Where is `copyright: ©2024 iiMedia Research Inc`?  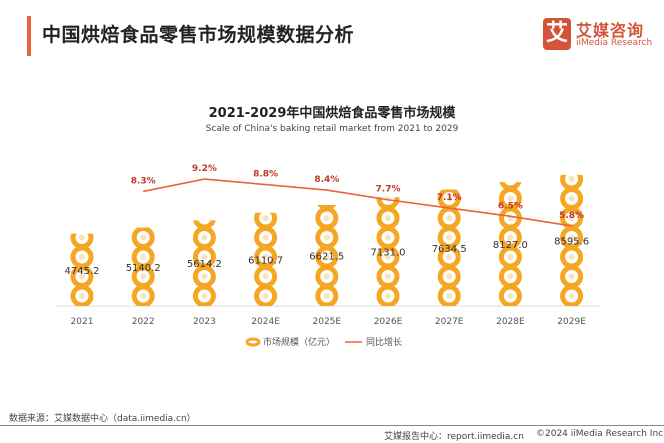
copyright: ©2024 iiMedia Research Inc is located at coordinates (600, 434).